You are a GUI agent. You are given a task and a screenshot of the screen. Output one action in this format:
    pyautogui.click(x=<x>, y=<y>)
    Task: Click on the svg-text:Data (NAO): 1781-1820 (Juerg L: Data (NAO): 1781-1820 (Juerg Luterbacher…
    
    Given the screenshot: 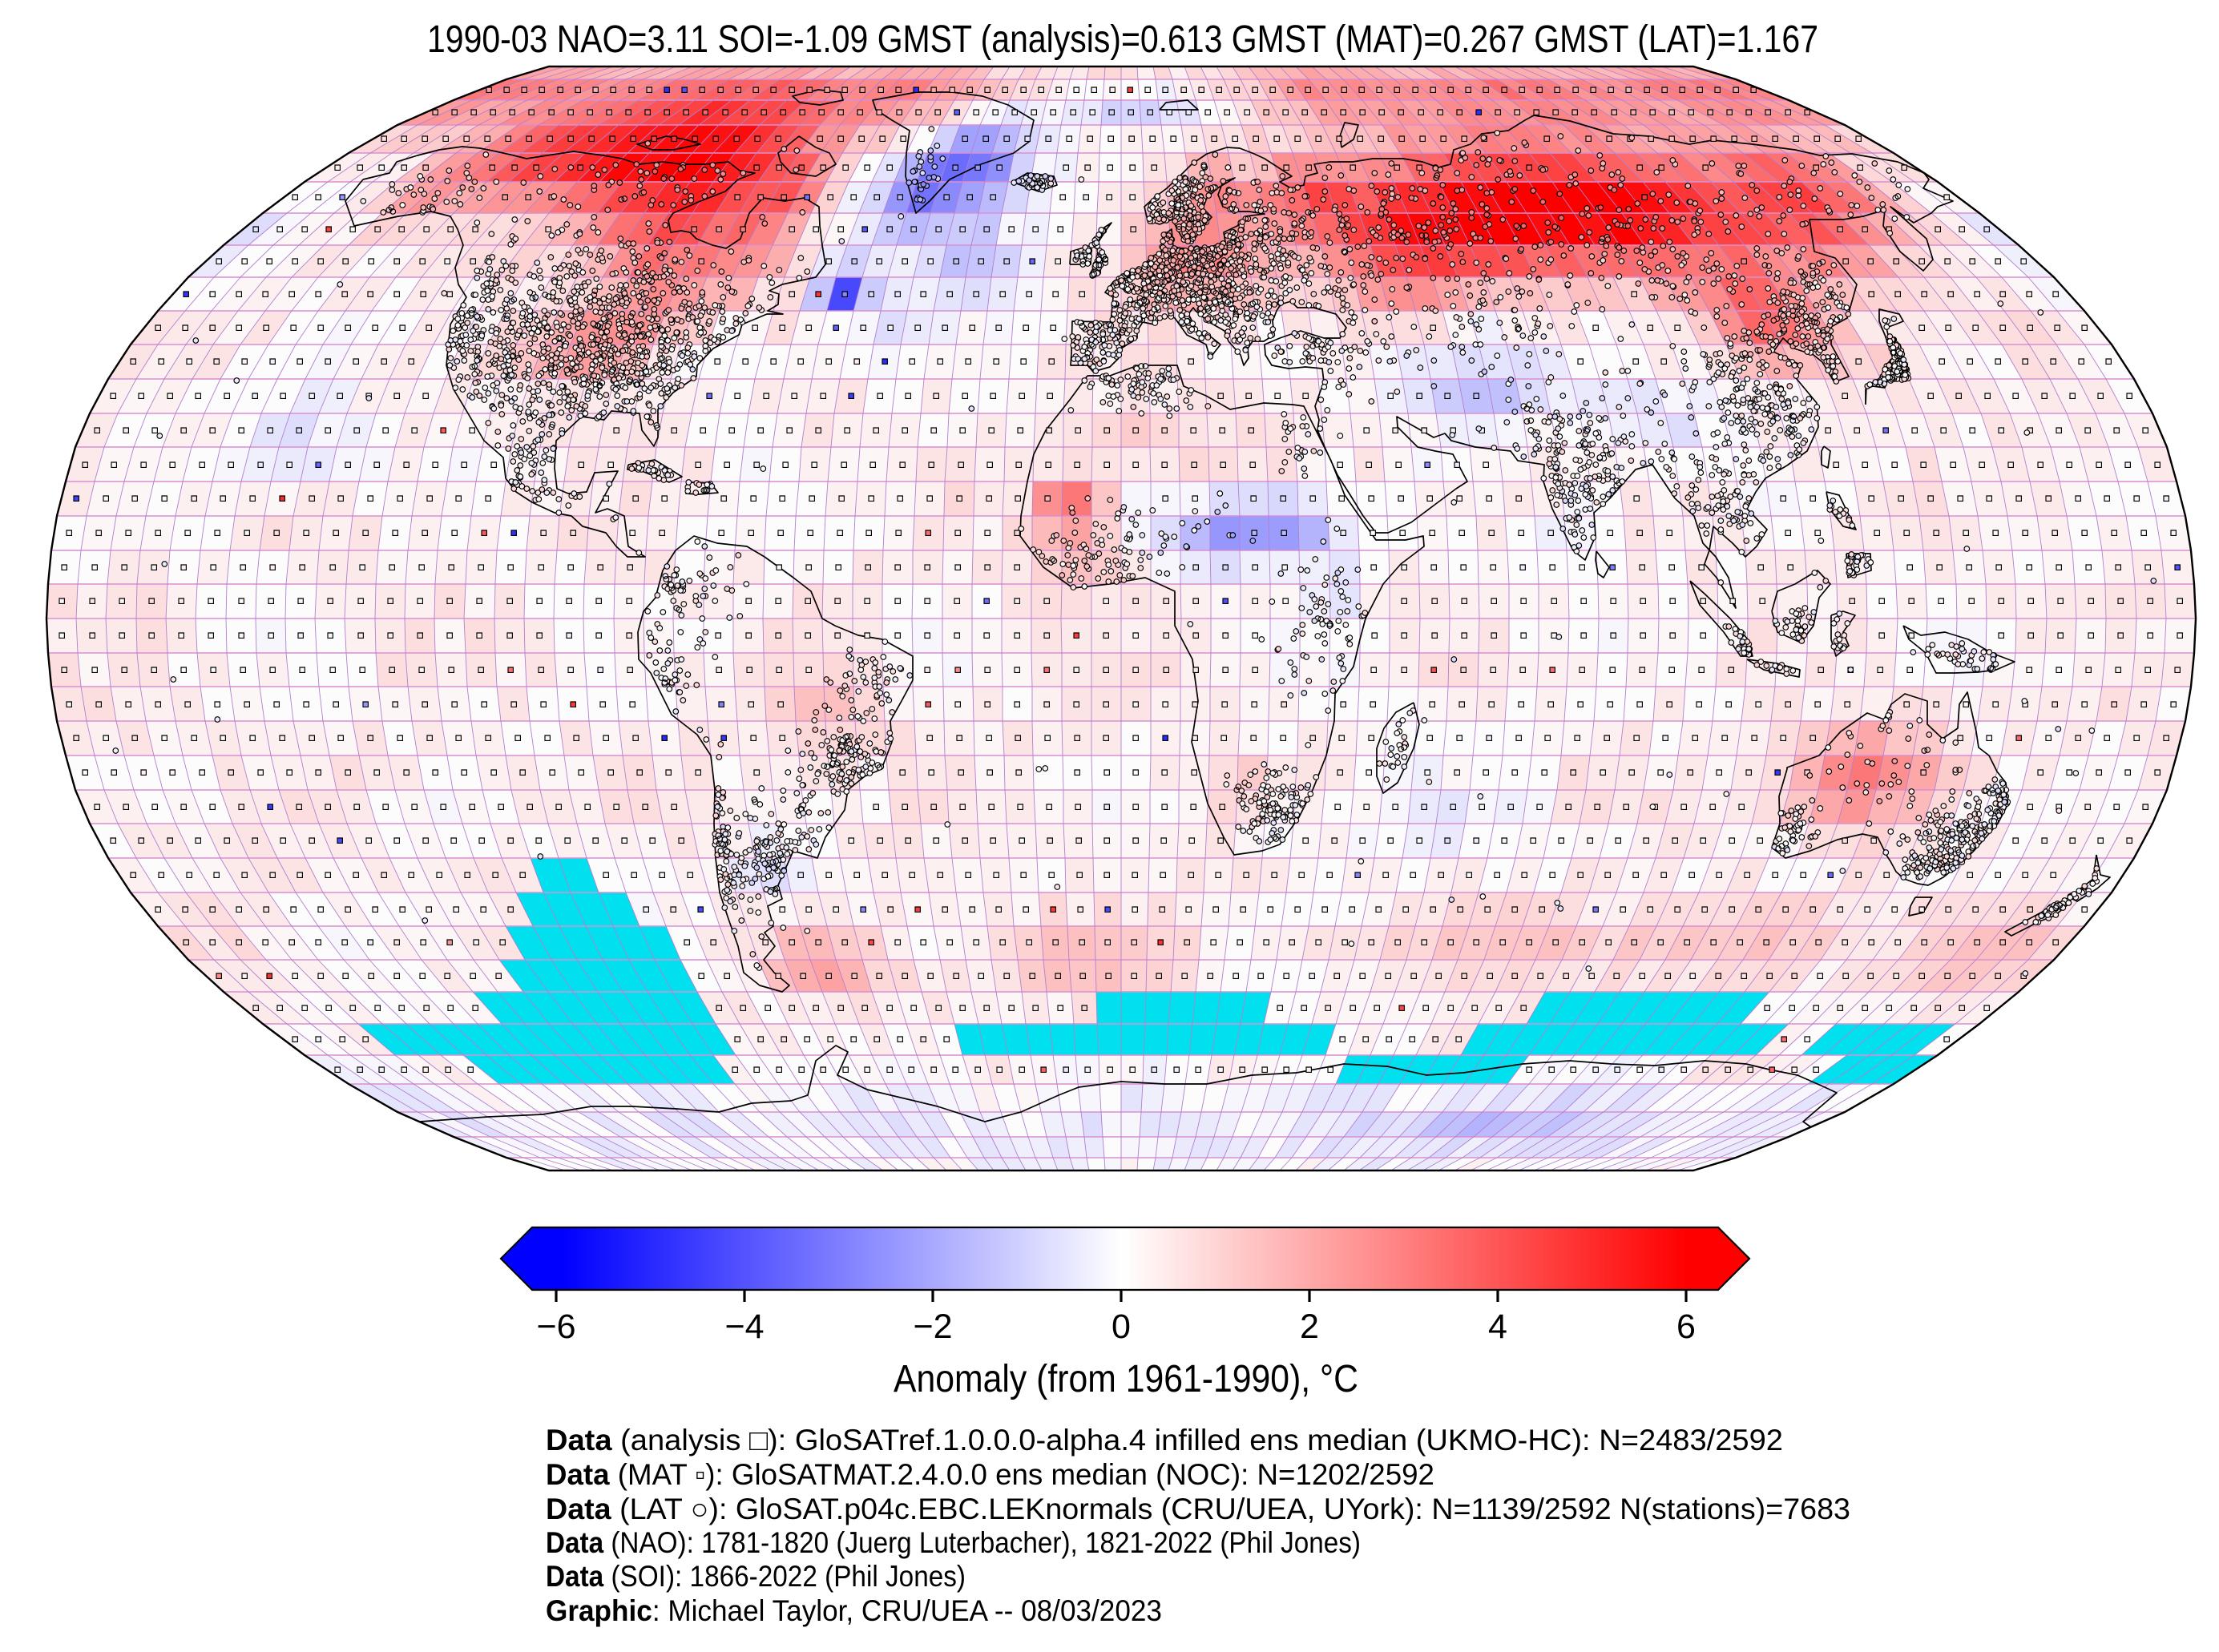 What is the action you would take?
    pyautogui.click(x=953, y=1542)
    